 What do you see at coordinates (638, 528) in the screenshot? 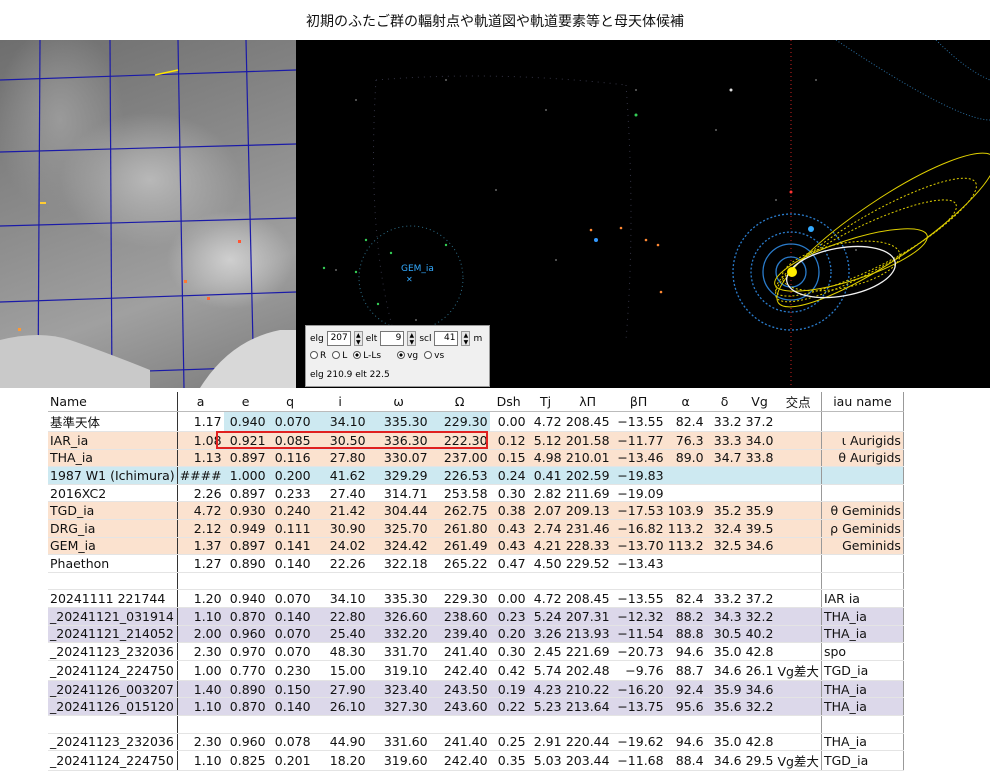
I see `table-cell: −16.82` at bounding box center [638, 528].